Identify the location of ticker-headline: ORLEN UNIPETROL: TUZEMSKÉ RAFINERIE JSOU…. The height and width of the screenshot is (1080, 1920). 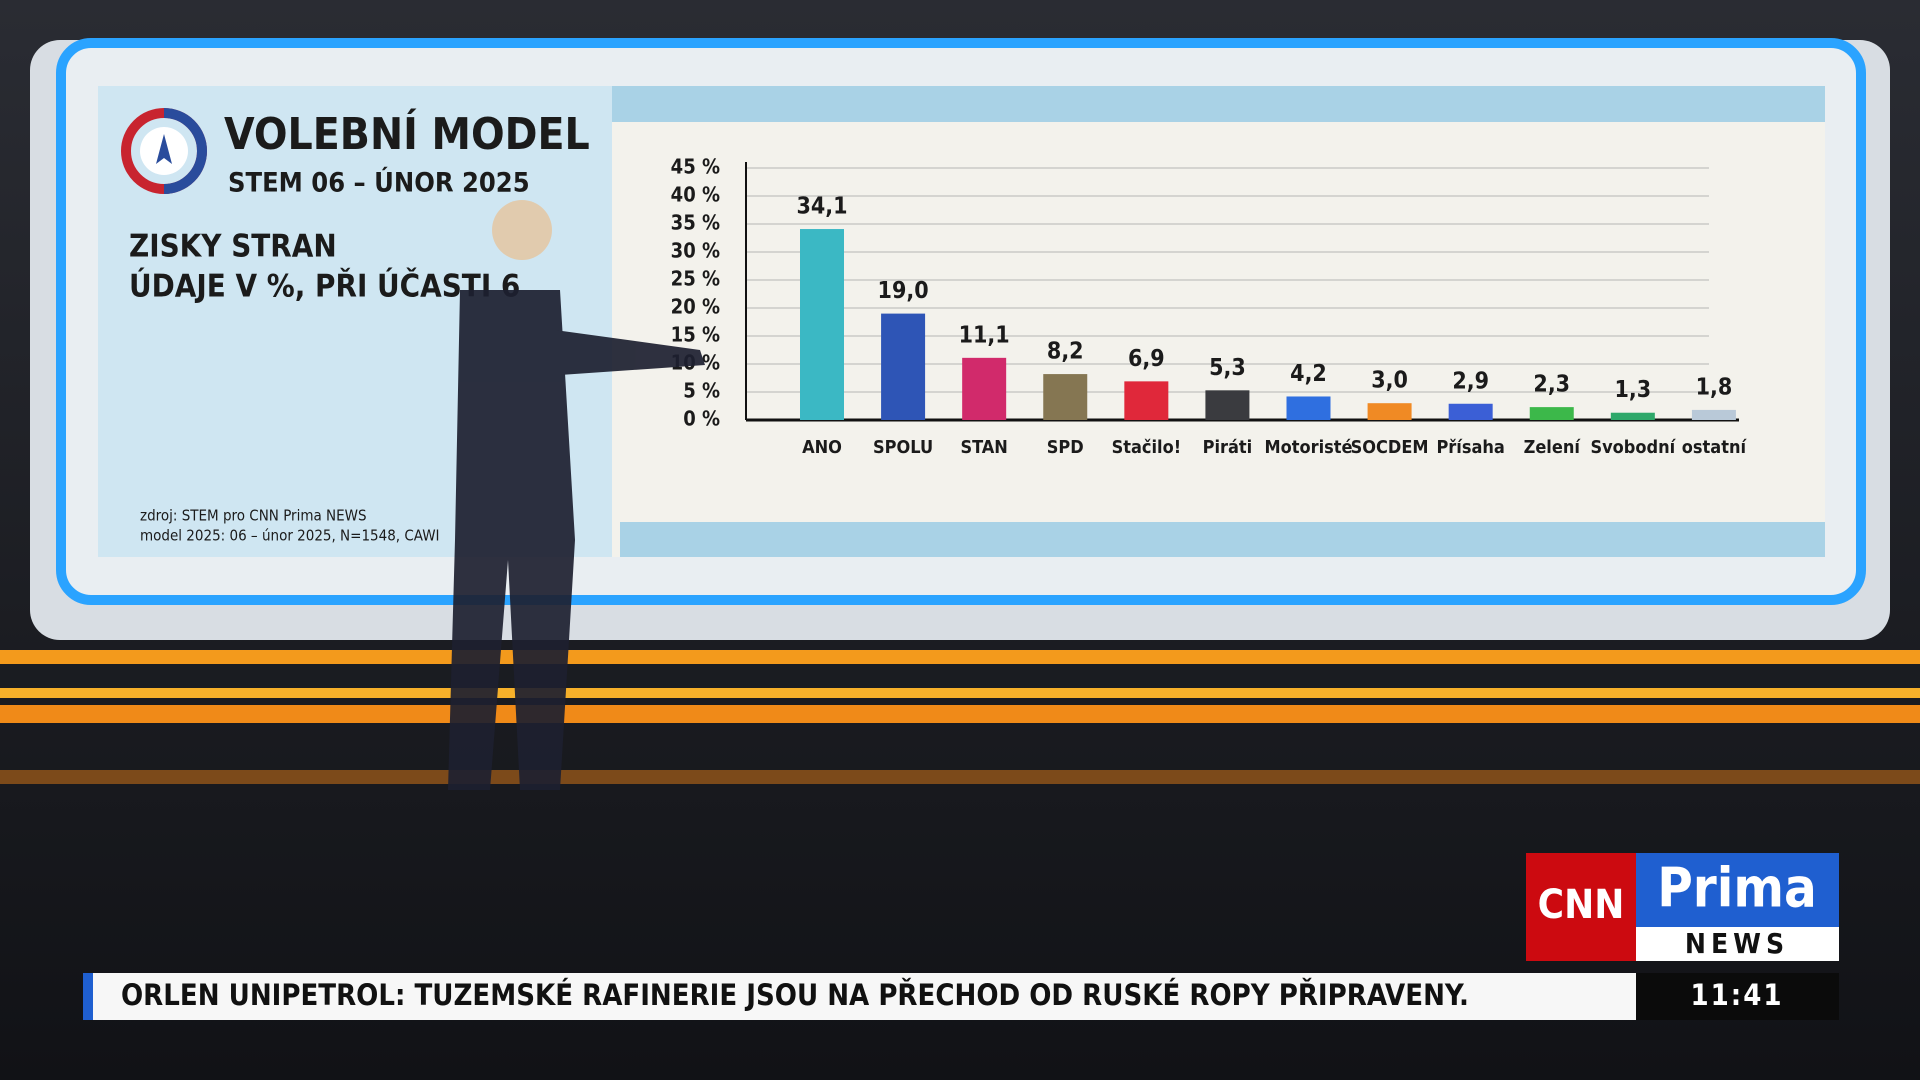
(795, 995).